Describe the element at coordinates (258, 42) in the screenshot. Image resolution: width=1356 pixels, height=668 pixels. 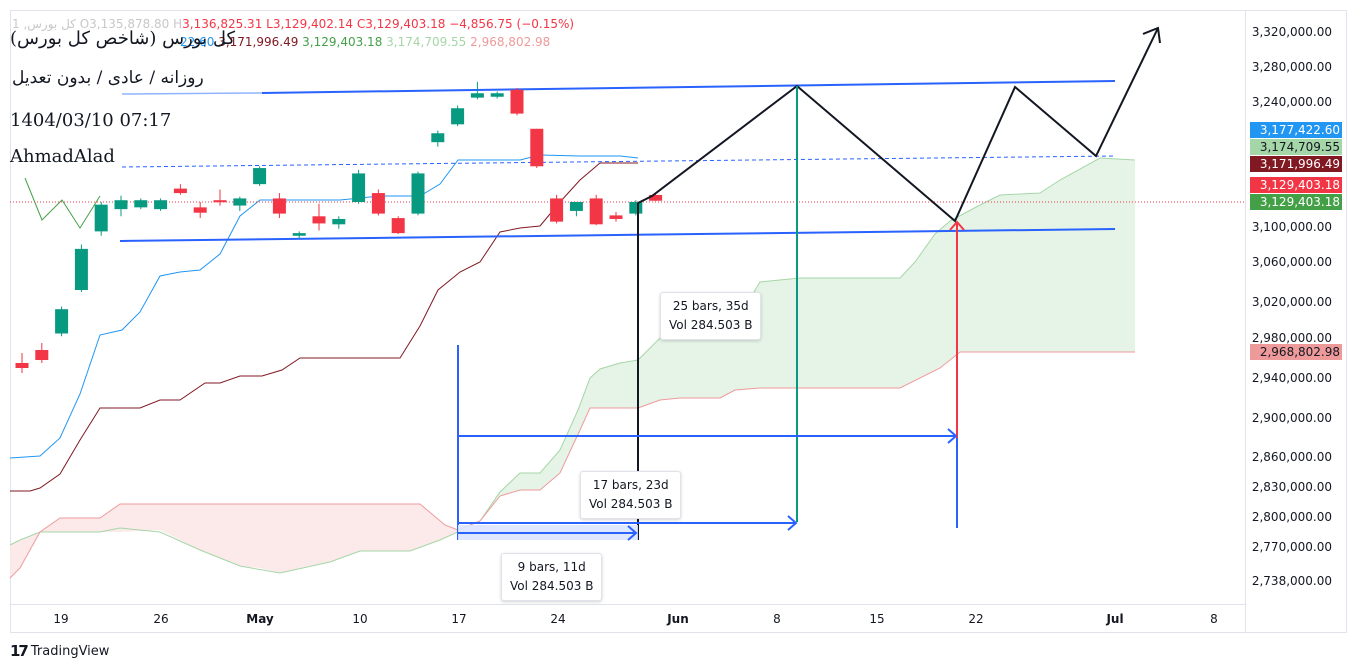
I see `kijun-value: 3,171,996.49` at that location.